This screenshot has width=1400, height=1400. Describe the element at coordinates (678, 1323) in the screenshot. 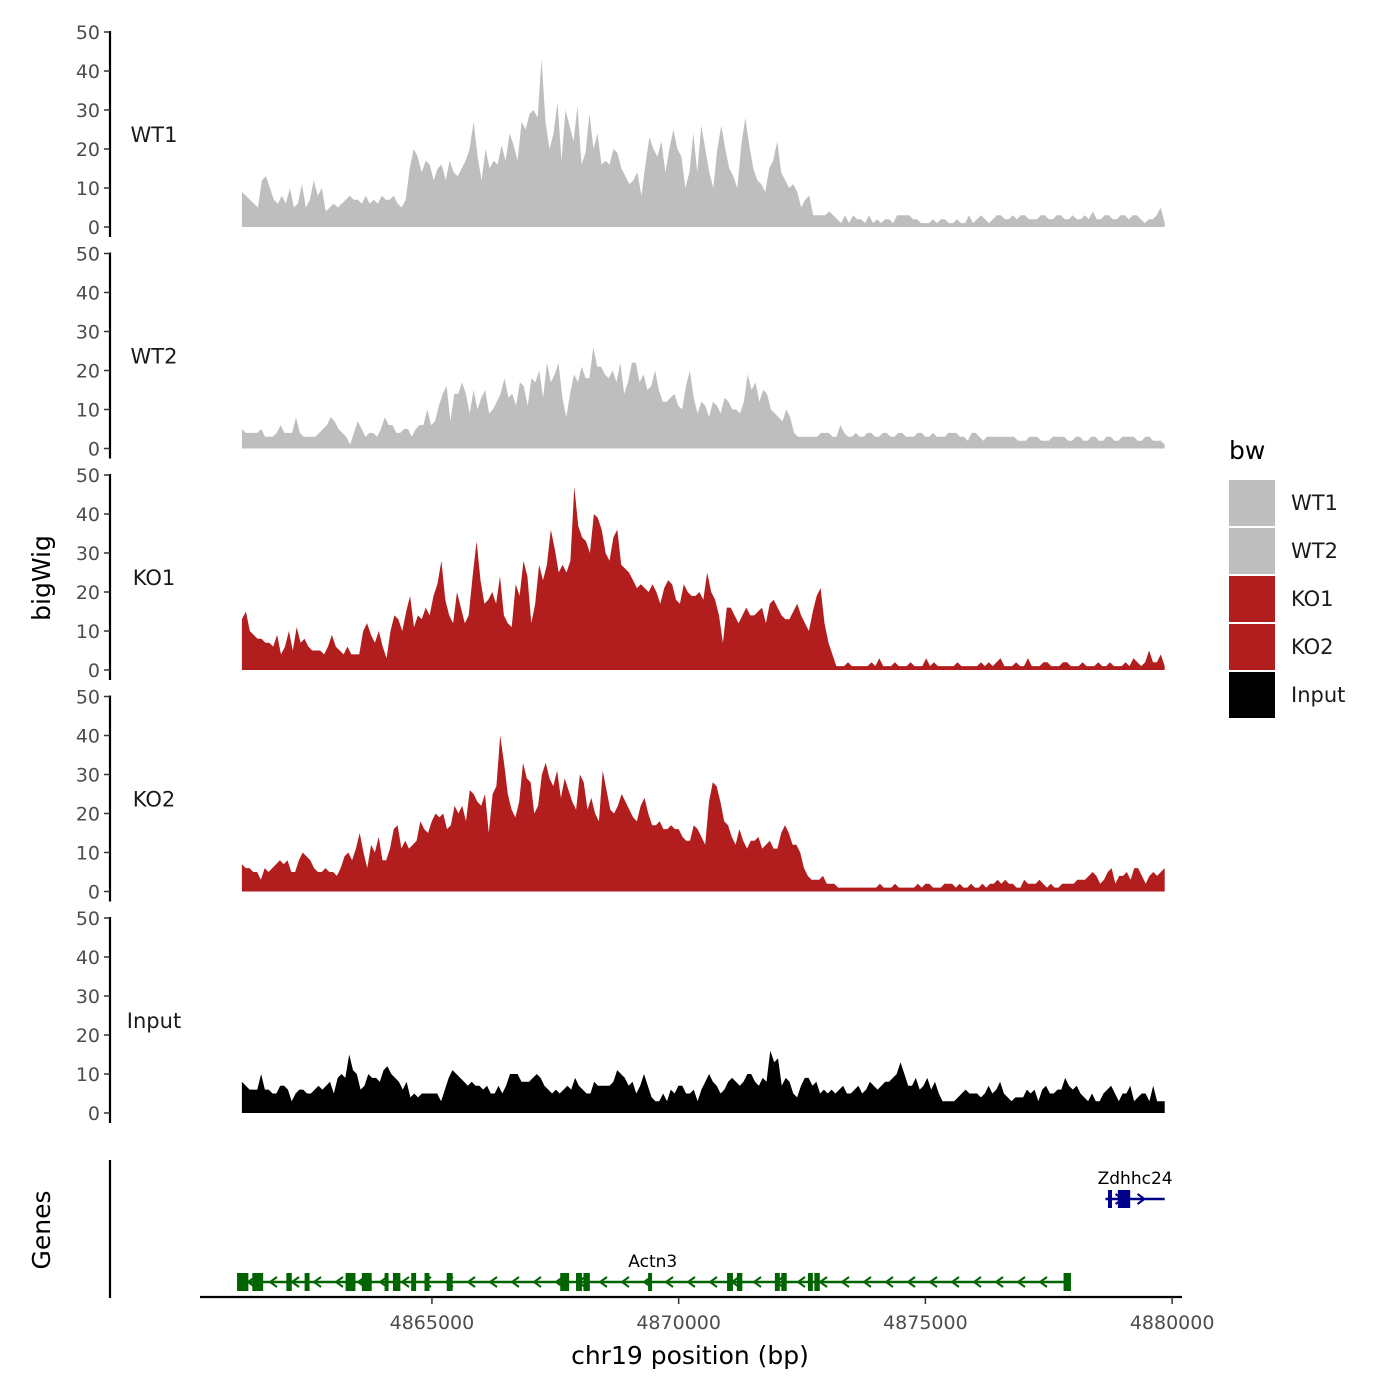

I see `x-tick-label: 4870000` at that location.